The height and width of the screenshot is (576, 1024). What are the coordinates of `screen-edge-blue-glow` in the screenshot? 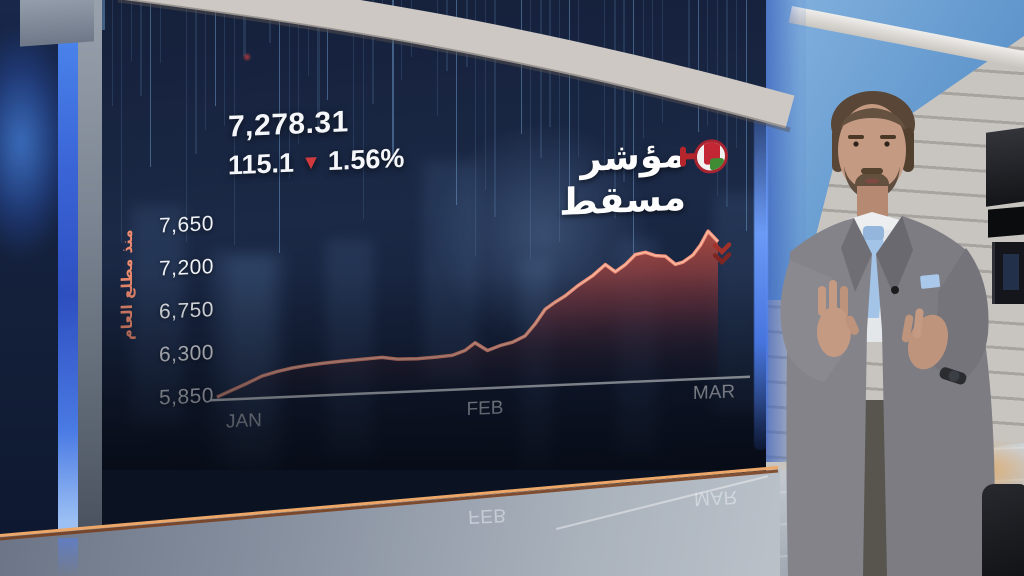 It's located at (761, 269).